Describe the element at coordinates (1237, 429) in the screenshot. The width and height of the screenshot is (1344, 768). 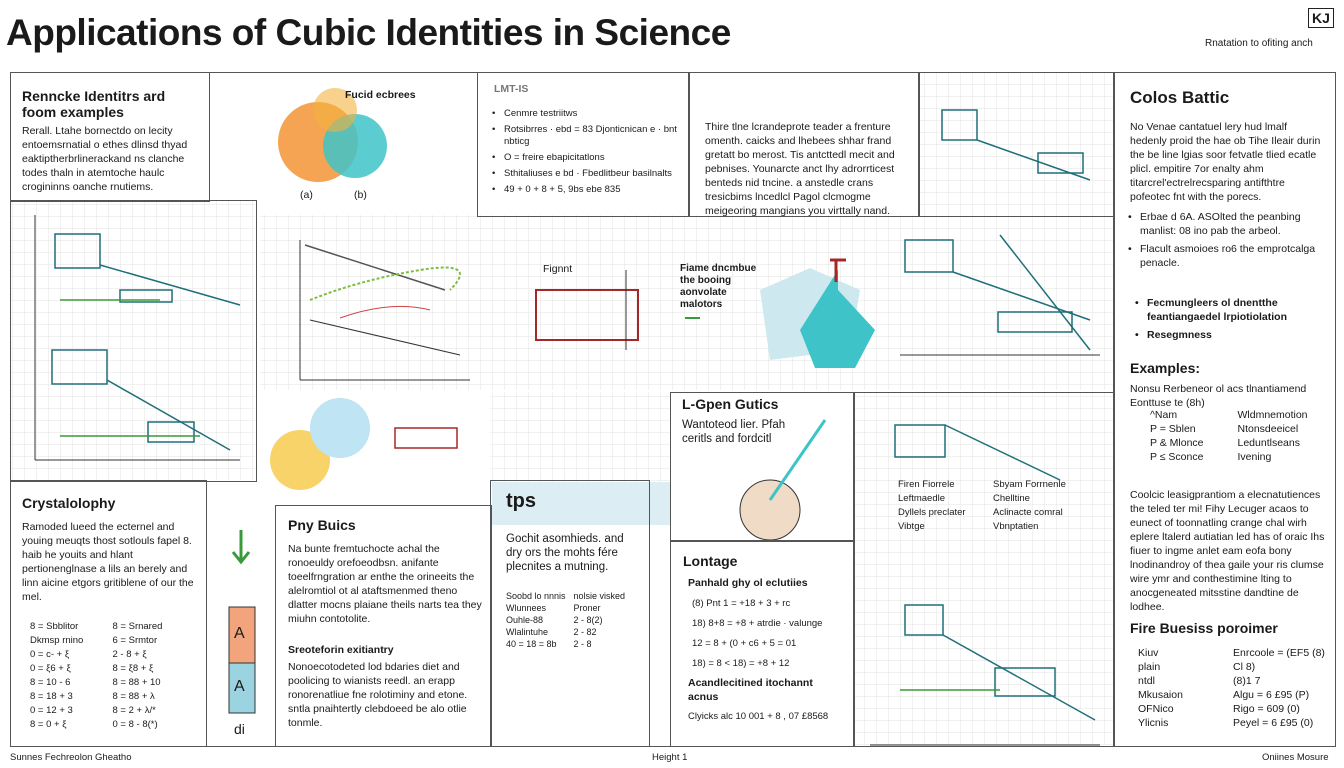
I see `table-row: P = Sblen Ntonsdeeicel` at that location.